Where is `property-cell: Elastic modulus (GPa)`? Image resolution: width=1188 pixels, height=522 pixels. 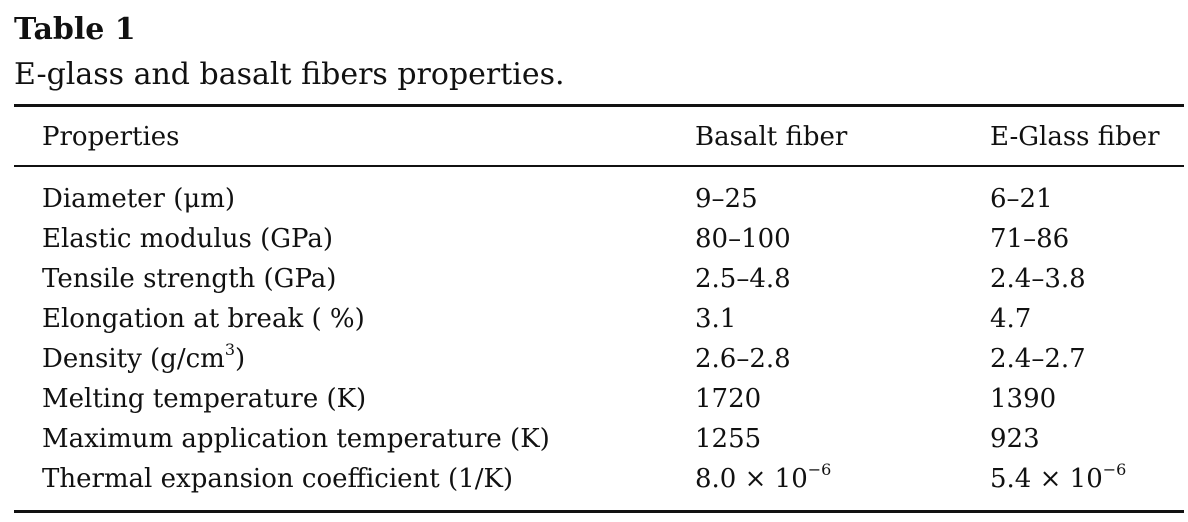
property-cell: Elastic modulus (GPa) is located at coordinates (187, 239).